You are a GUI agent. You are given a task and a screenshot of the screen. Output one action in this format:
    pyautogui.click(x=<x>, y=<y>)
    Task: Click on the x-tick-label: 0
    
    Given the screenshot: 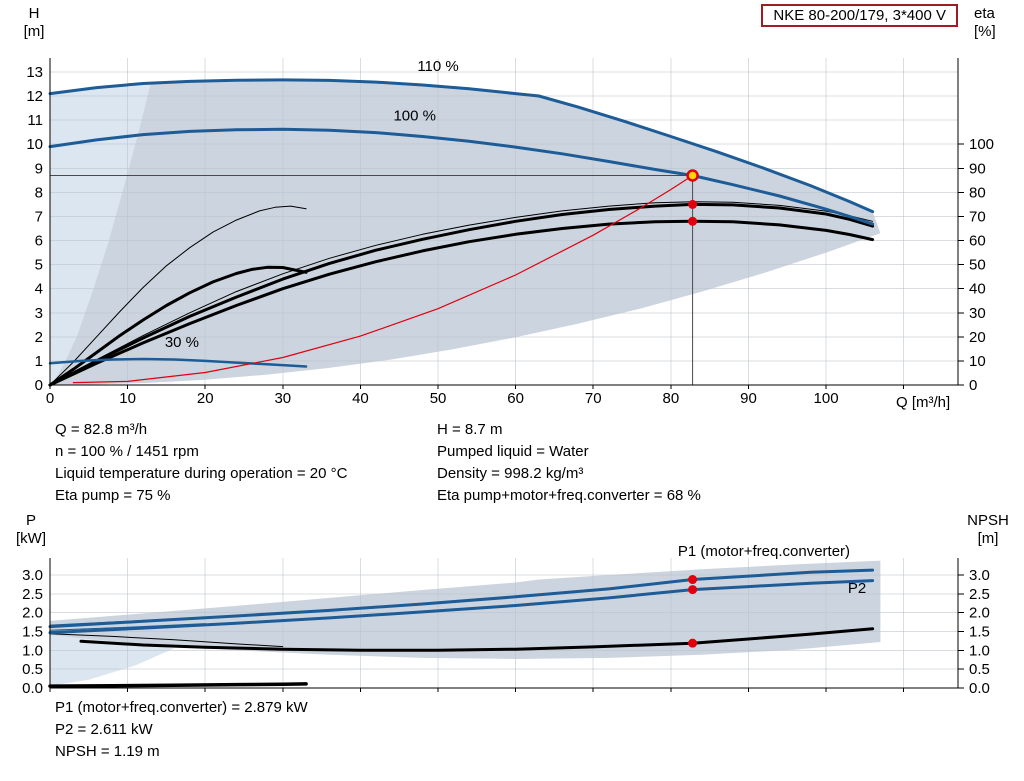 What is the action you would take?
    pyautogui.click(x=50, y=398)
    